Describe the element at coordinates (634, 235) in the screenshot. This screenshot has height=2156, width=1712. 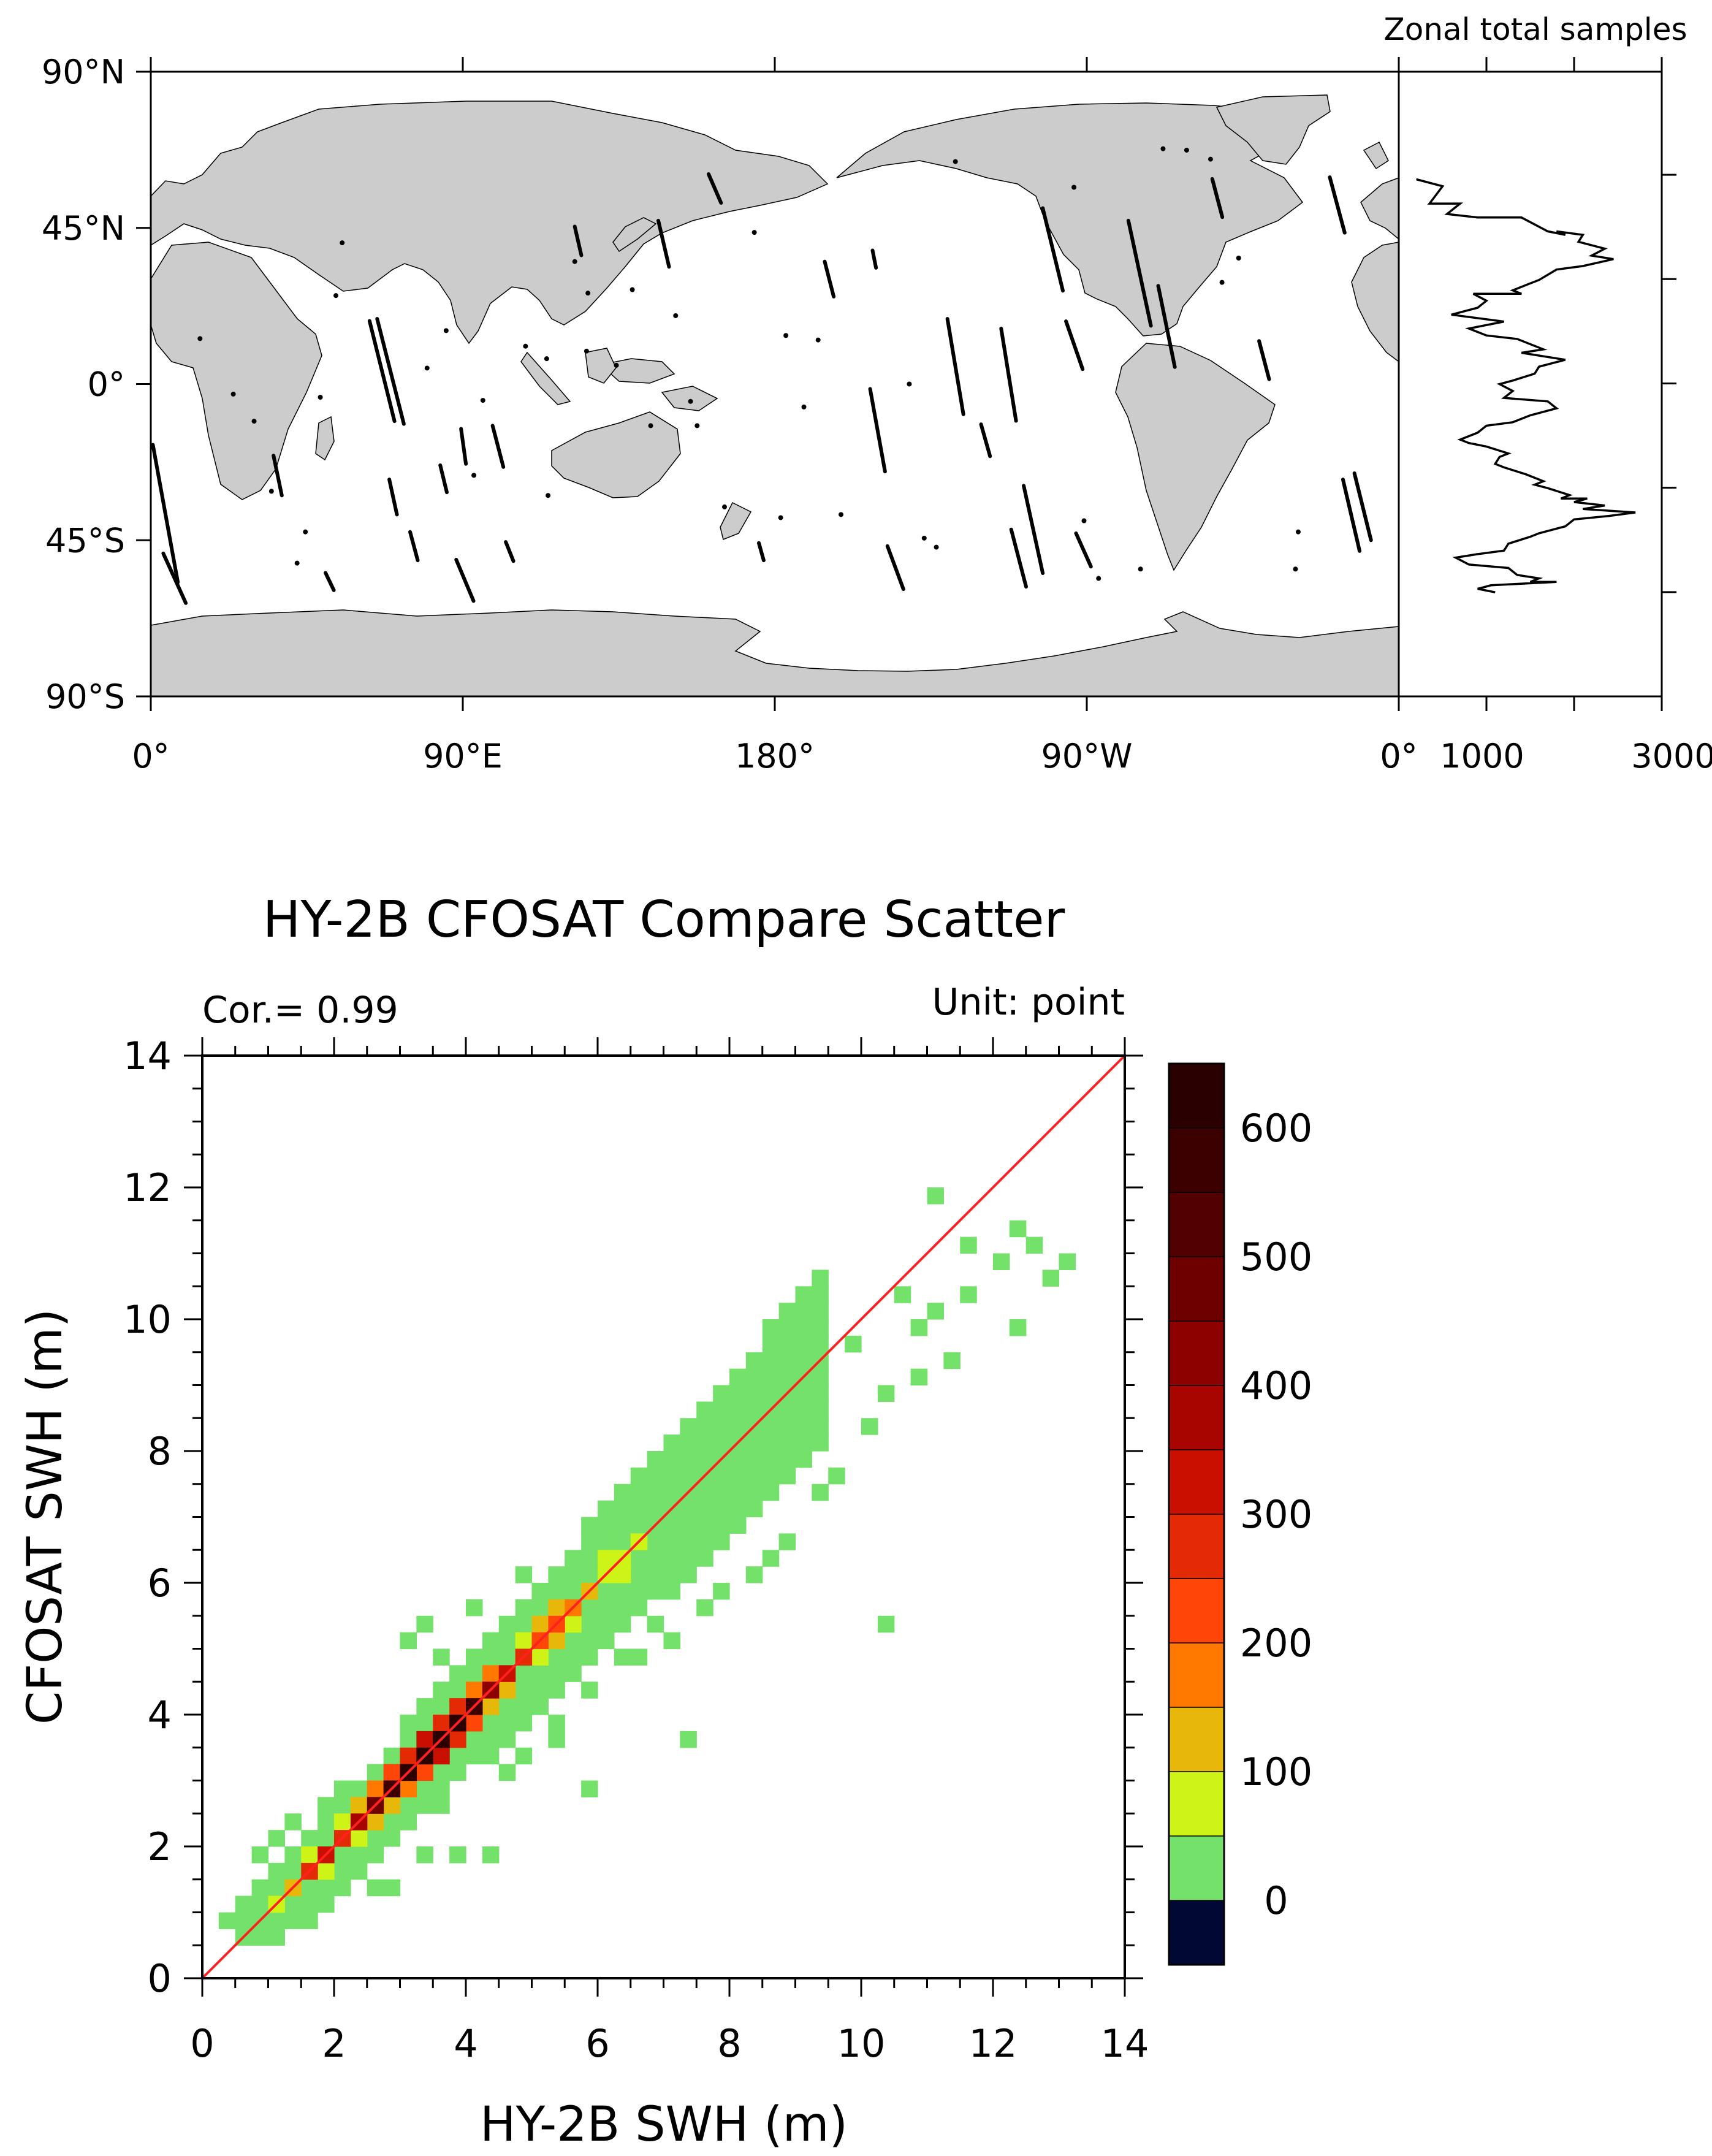
I see `land-japan` at that location.